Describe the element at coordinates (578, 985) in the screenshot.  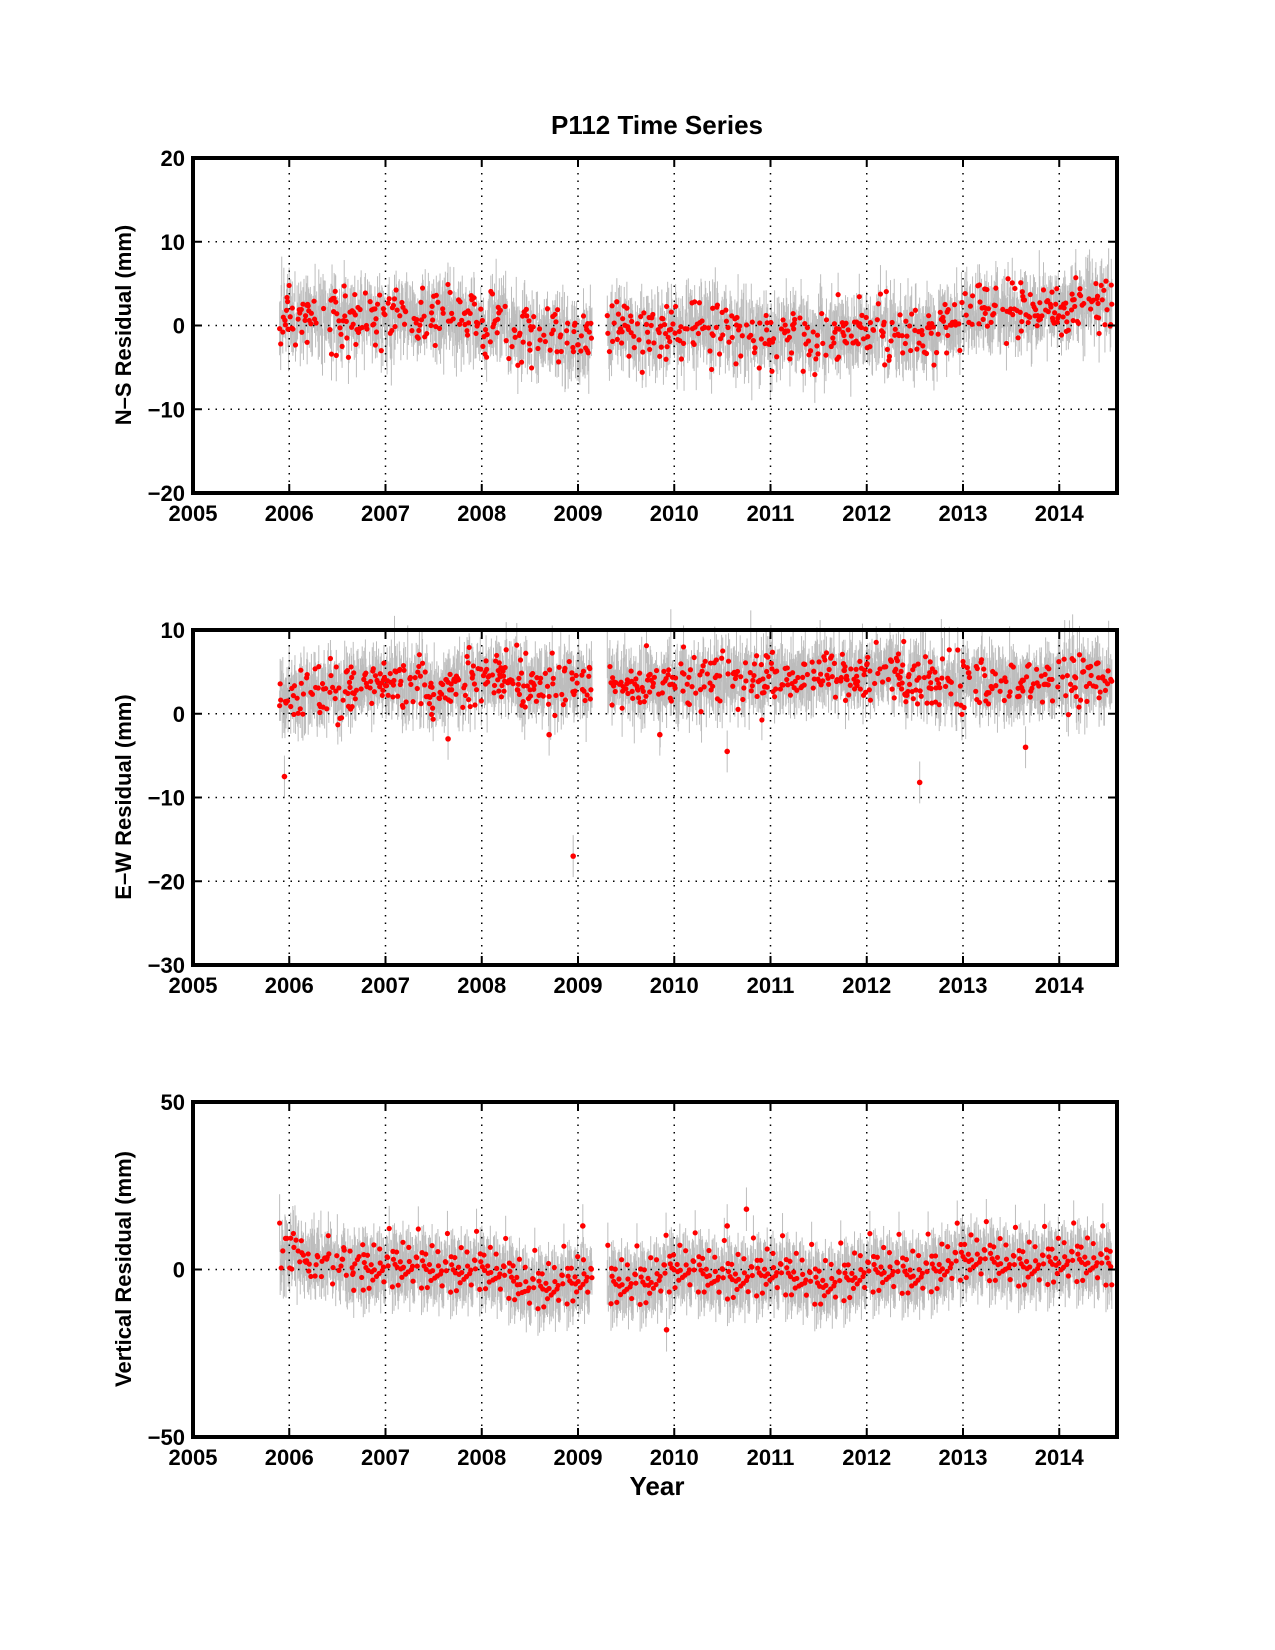
I see `ew-x-tick-label: 2009` at that location.